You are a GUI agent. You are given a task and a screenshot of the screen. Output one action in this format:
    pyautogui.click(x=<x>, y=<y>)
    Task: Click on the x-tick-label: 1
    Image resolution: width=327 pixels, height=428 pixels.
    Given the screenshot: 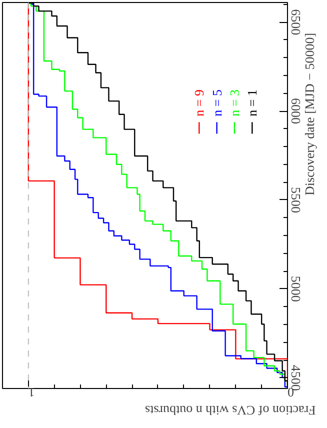 What is the action you would take?
    pyautogui.click(x=31, y=392)
    